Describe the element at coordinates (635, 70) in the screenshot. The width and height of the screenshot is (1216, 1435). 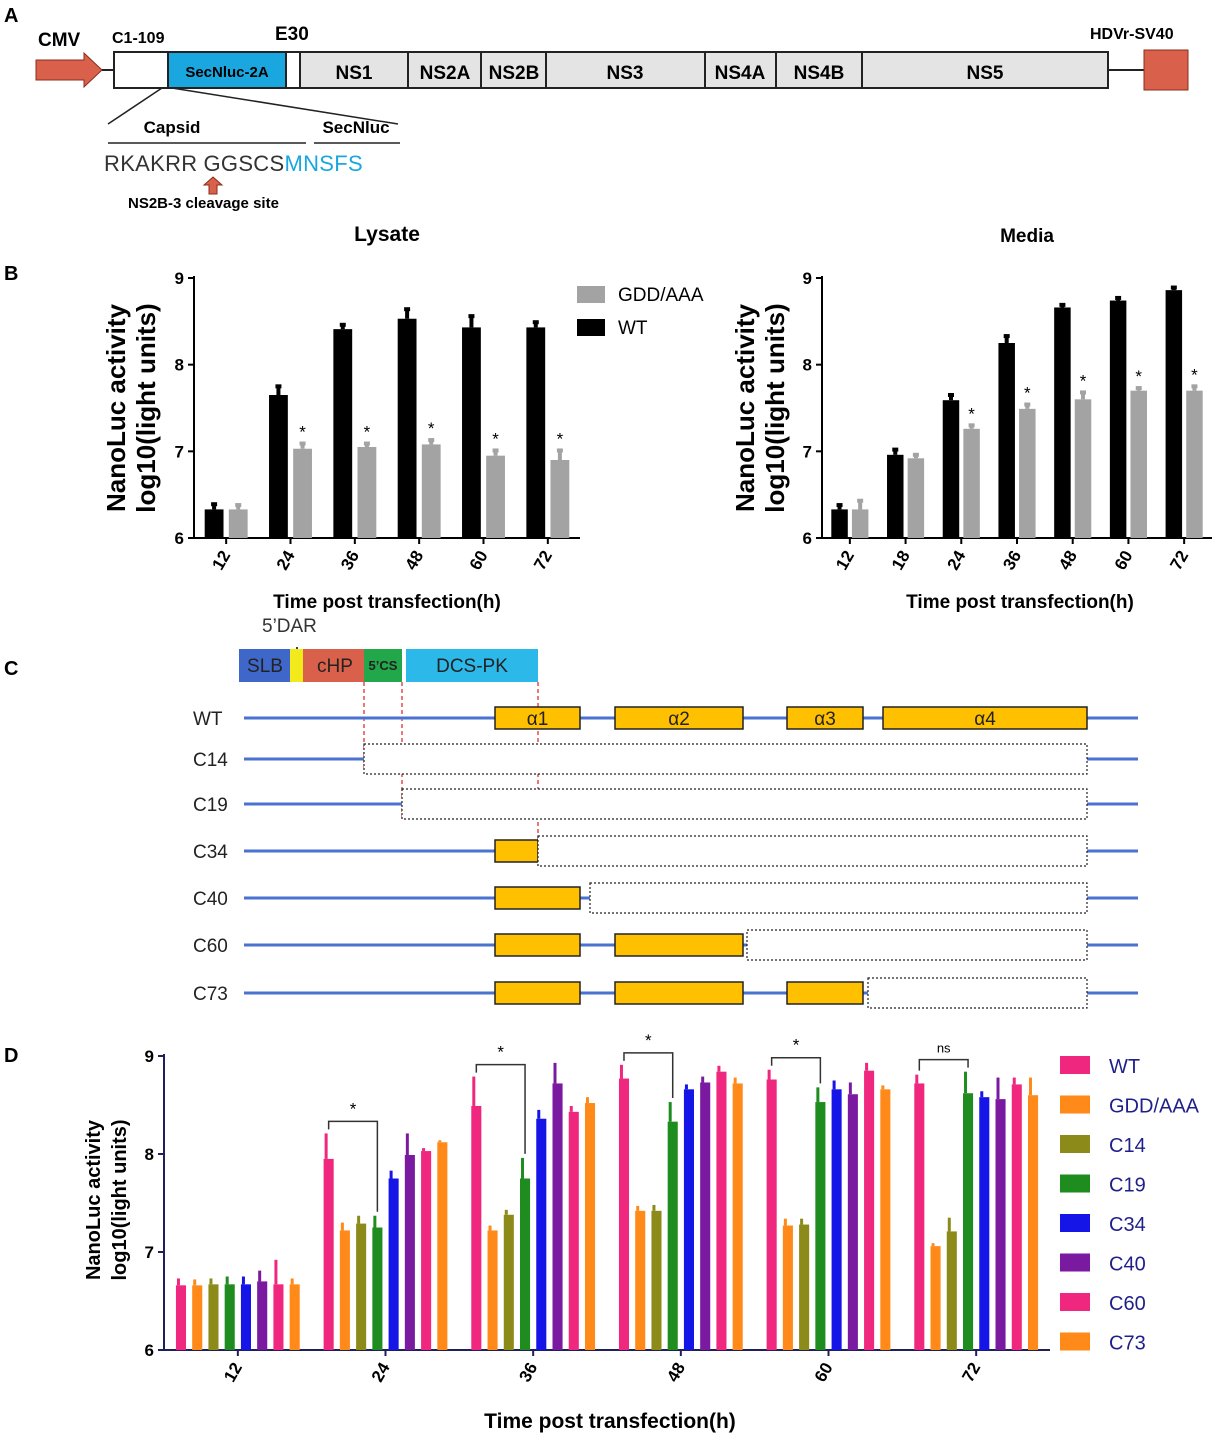
I see `gene-dividers` at that location.